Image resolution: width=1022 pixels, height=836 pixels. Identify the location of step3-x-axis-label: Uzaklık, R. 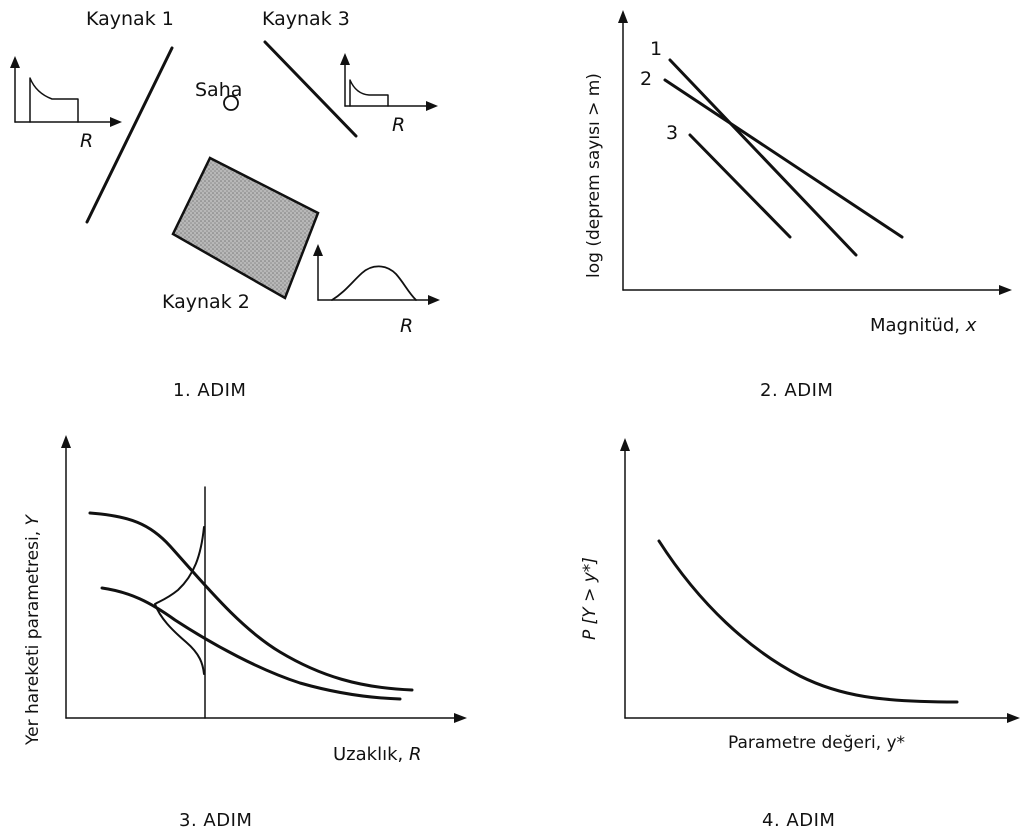
(377, 755).